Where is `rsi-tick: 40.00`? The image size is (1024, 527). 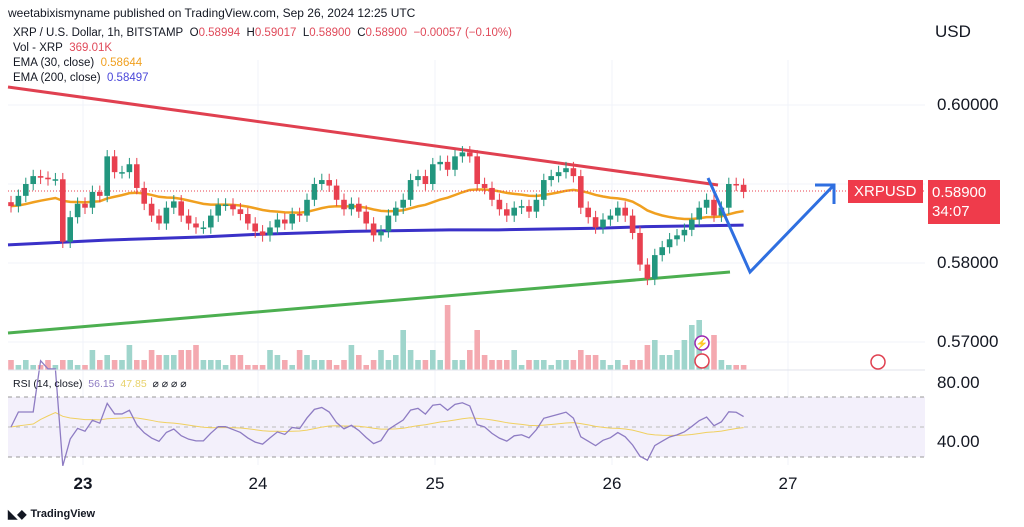
rsi-tick: 40.00 is located at coordinates (958, 441).